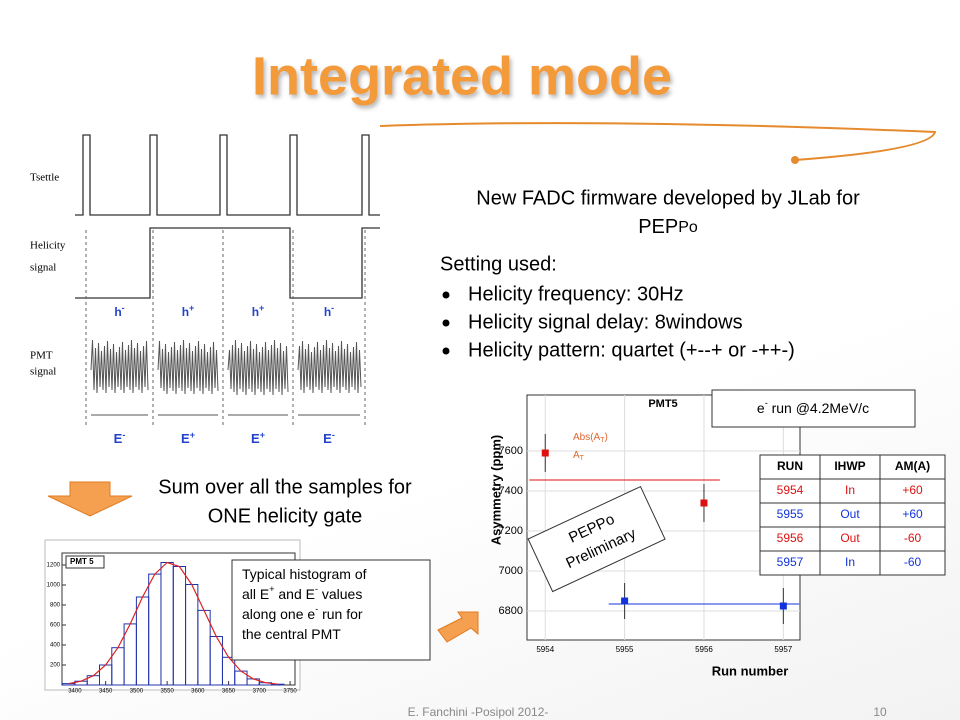 The height and width of the screenshot is (720, 960). I want to click on text-part: e, so click(761, 408).